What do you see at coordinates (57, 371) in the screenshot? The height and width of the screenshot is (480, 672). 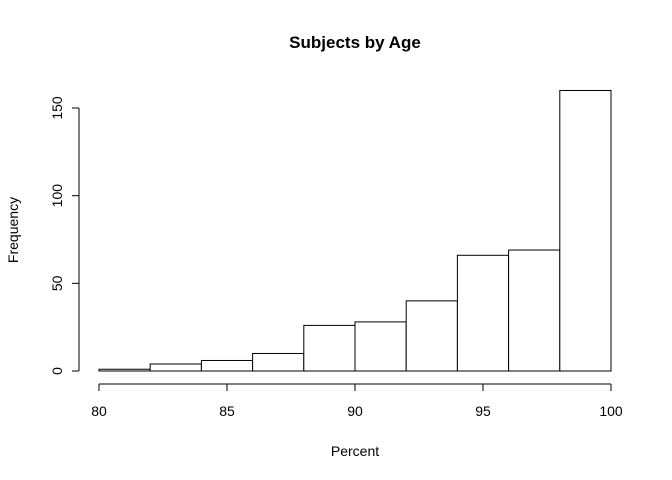 I see `y-tick-label: 0` at bounding box center [57, 371].